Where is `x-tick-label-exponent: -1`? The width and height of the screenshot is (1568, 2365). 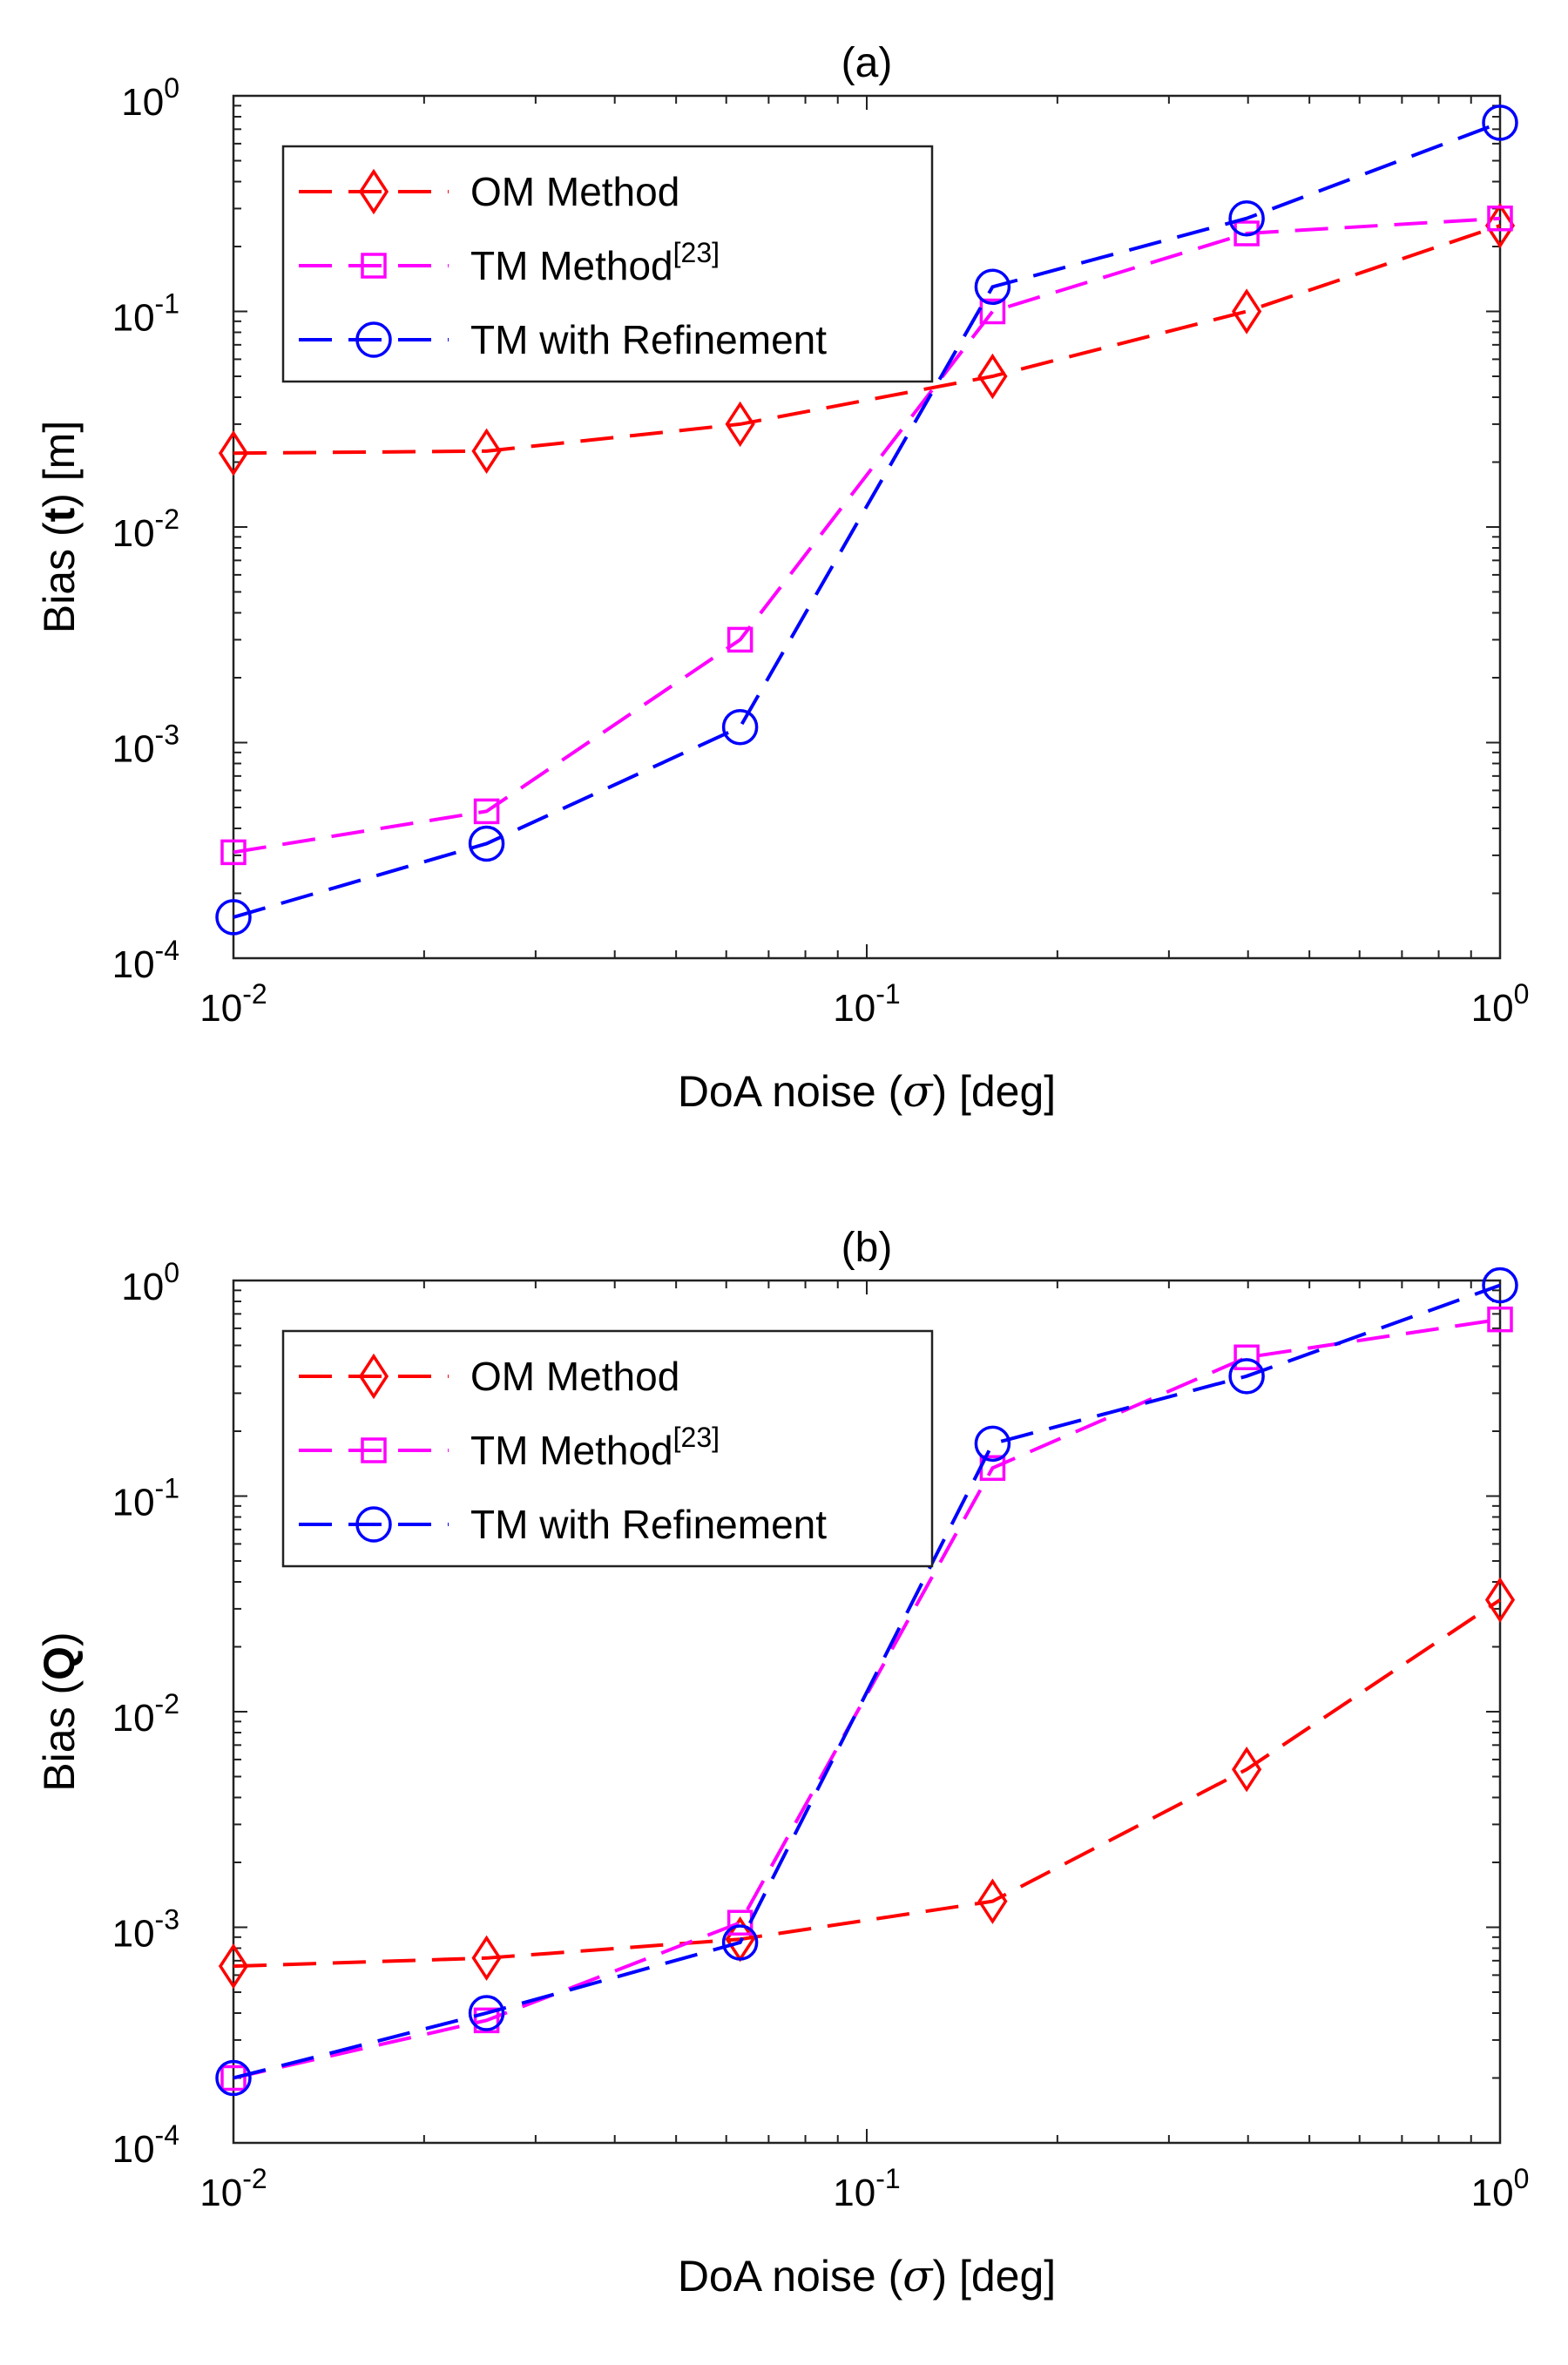 x-tick-label-exponent: -1 is located at coordinates (888, 2178).